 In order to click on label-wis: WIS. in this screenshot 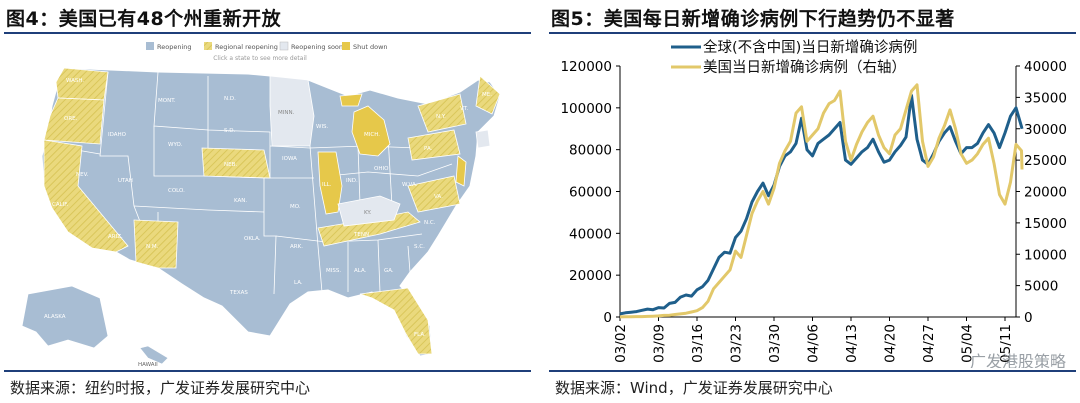, I will do `click(322, 127)`.